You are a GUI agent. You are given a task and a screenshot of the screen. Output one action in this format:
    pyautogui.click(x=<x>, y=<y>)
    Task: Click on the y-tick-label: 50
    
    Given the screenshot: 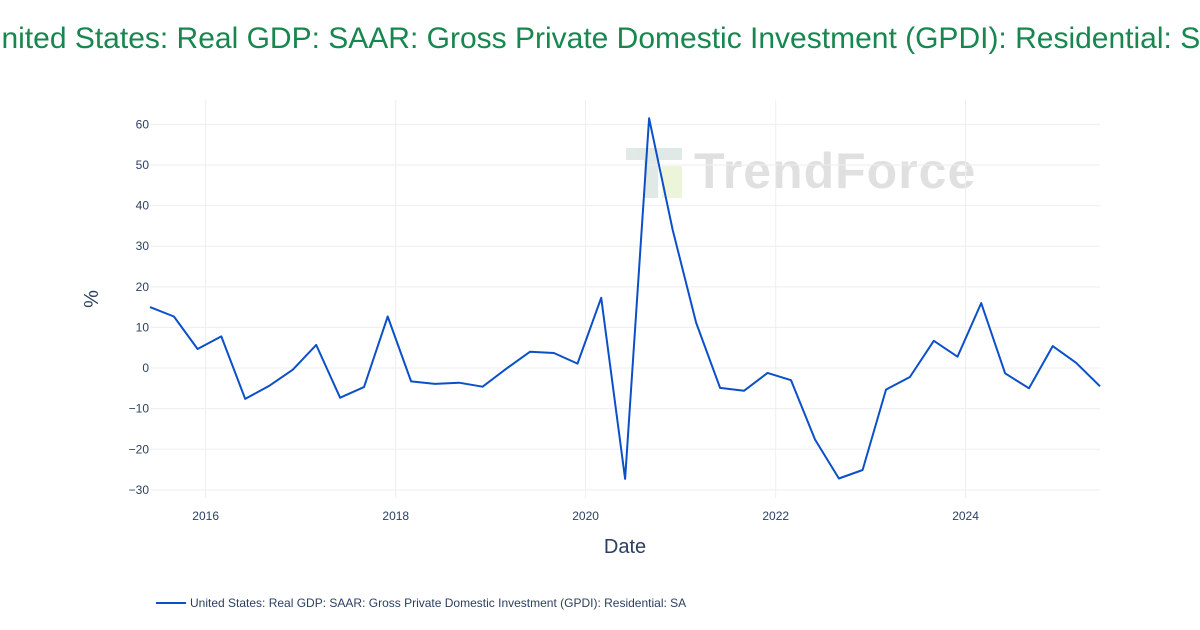 What is the action you would take?
    pyautogui.click(x=143, y=165)
    